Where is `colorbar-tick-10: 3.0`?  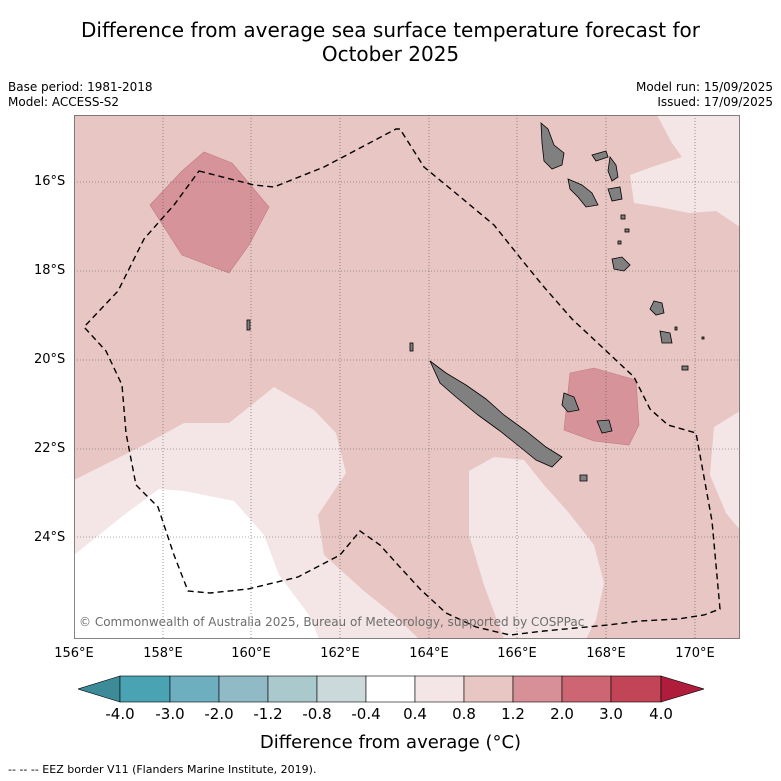
colorbar-tick-10: 3.0 is located at coordinates (611, 714).